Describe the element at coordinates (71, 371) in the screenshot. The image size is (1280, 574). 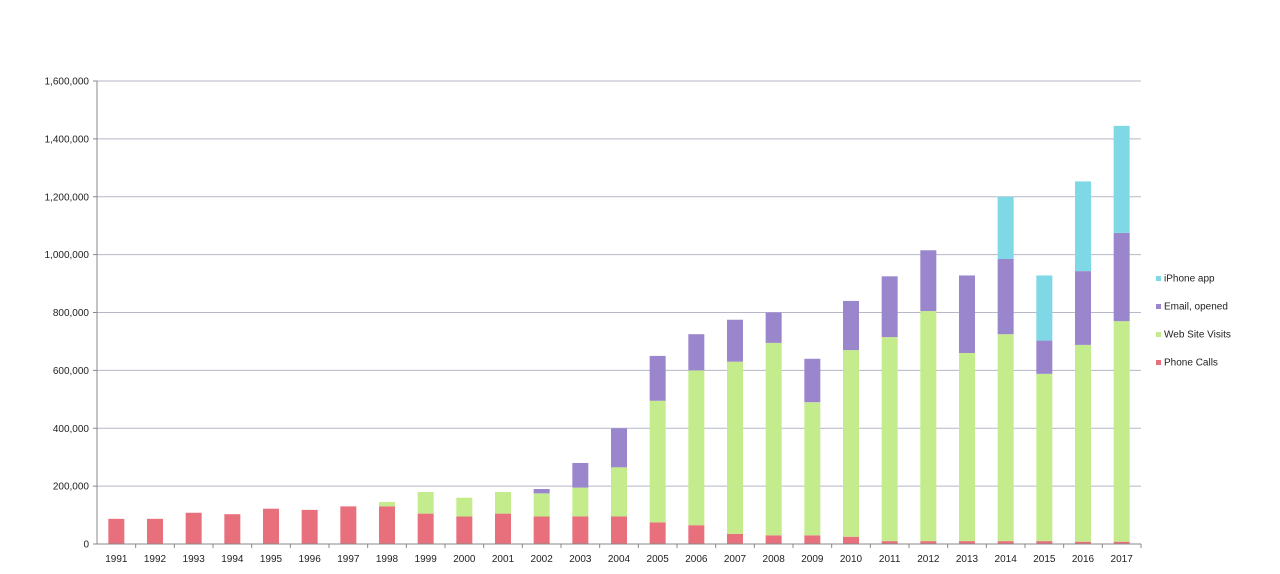
I see `y-tick-label: 600,000` at that location.